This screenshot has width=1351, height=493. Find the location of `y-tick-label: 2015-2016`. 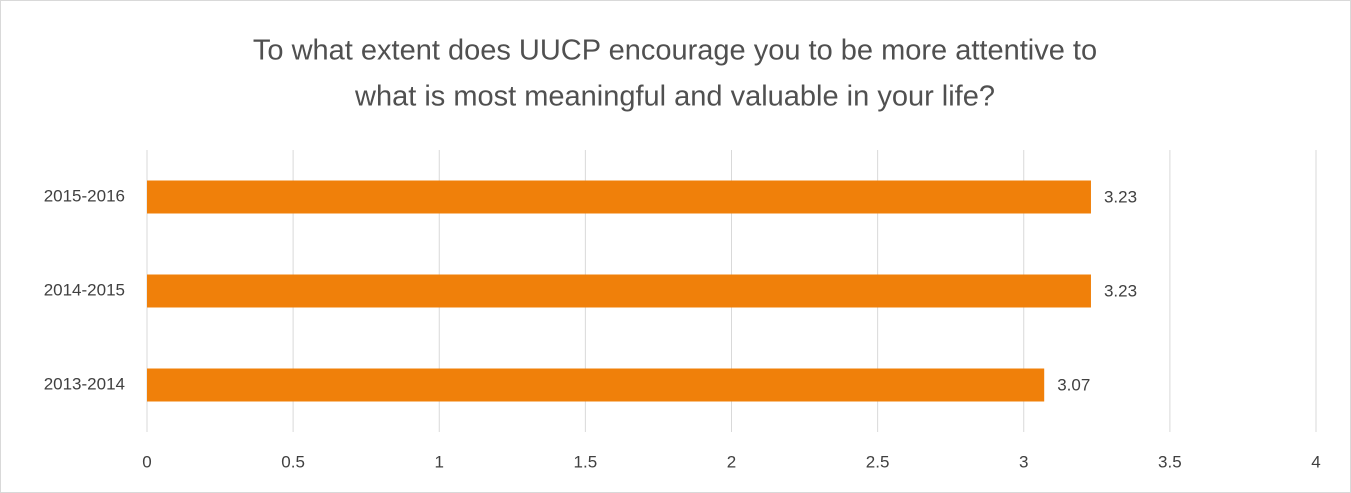

y-tick-label: 2015-2016 is located at coordinates (84, 195).